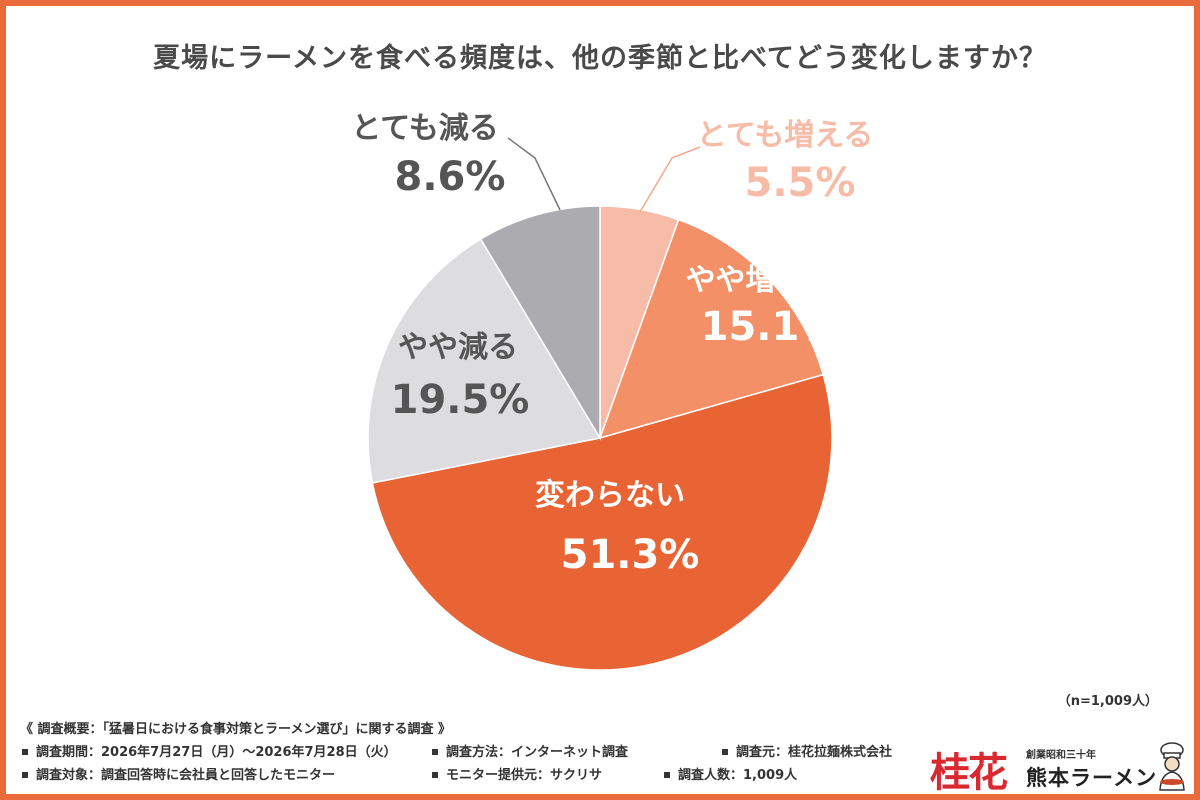 This screenshot has width=1200, height=800. What do you see at coordinates (785, 135) in the screenshot?
I see `slice-label: とても増える` at bounding box center [785, 135].